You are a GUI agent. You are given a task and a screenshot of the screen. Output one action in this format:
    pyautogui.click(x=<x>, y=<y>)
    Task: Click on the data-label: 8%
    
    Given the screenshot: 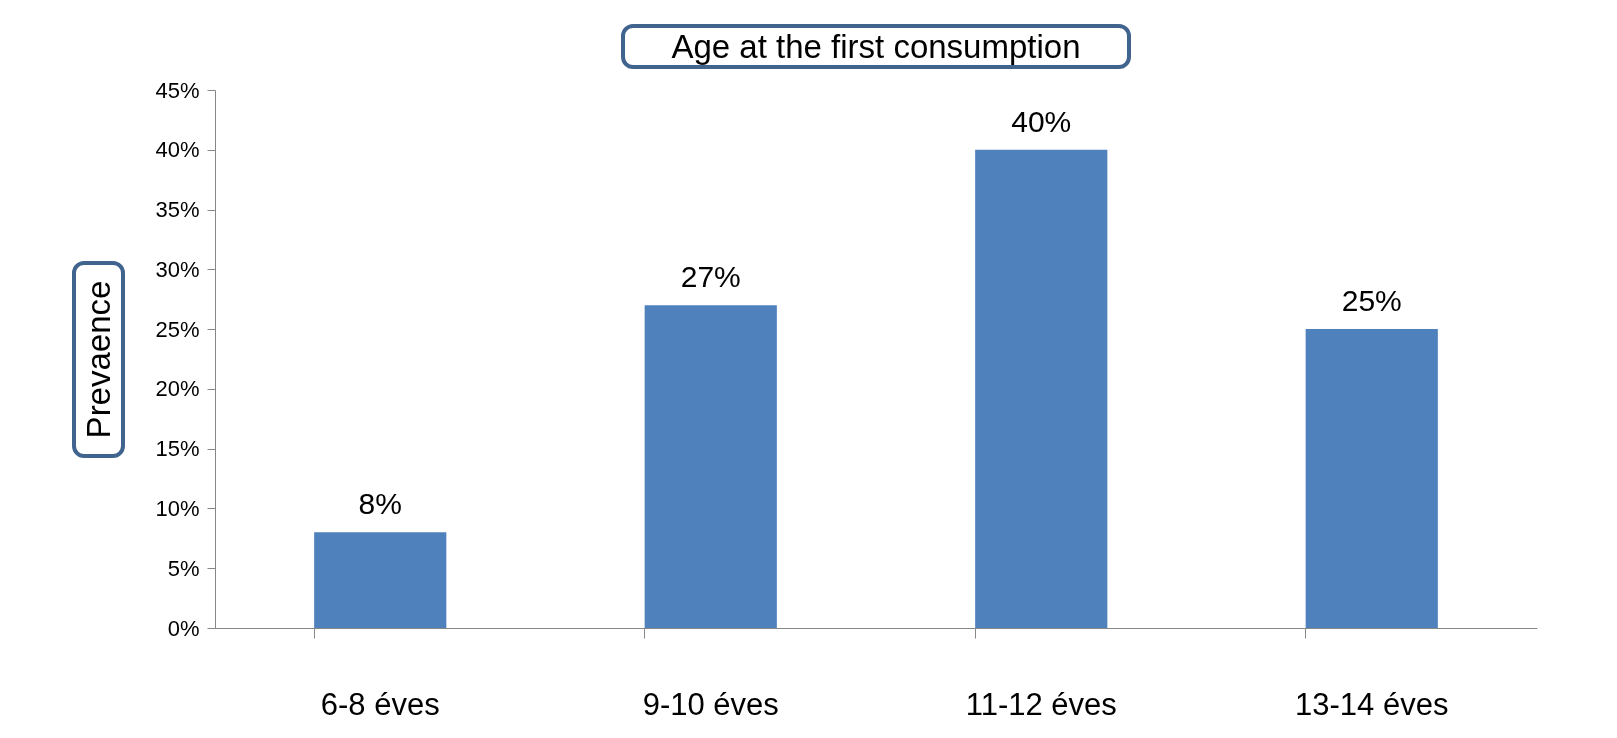 What is the action you would take?
    pyautogui.click(x=380, y=504)
    